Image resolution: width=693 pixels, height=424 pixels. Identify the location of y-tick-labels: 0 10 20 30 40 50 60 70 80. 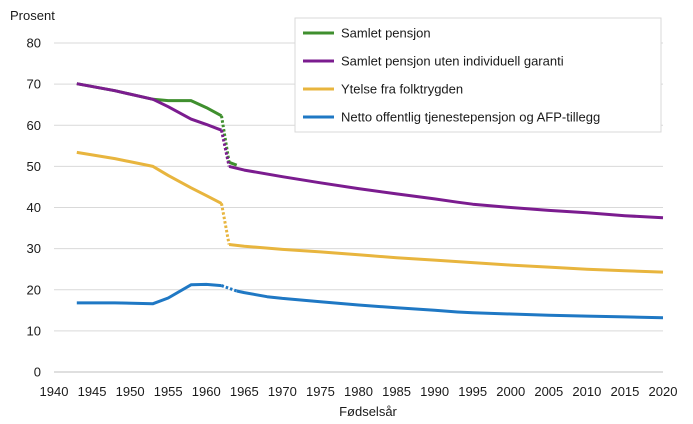
(34, 208).